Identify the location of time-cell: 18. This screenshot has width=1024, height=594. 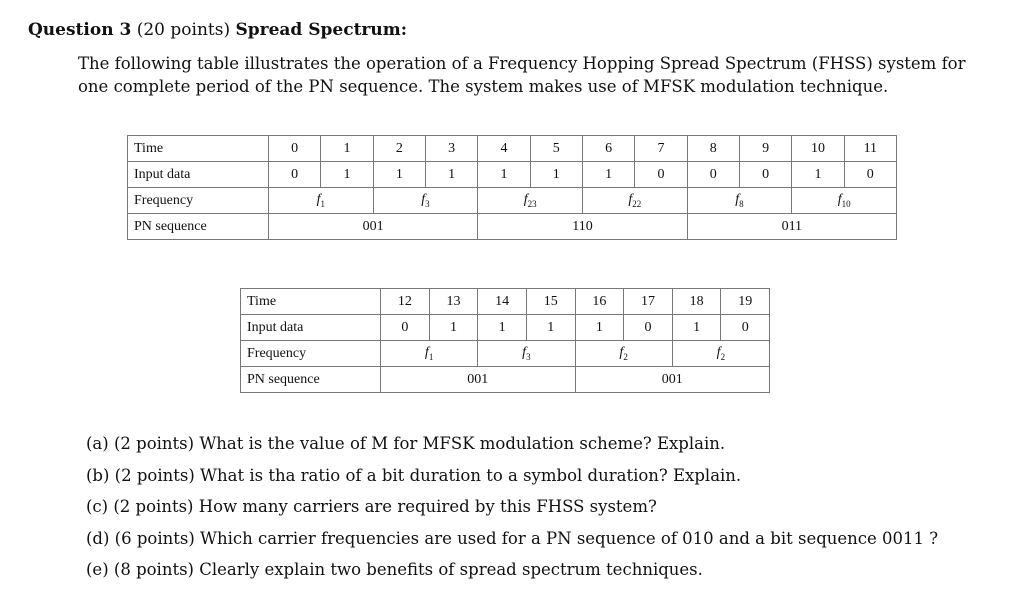
(696, 301).